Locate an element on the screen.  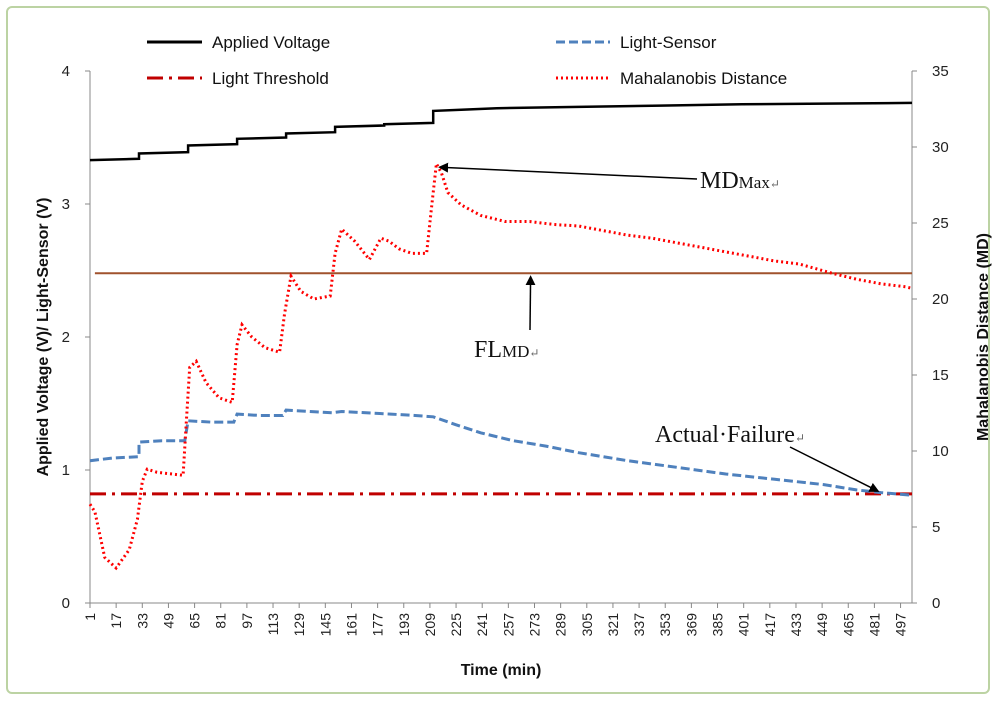
x-axis-title: Time (min) is located at coordinates (501, 670).